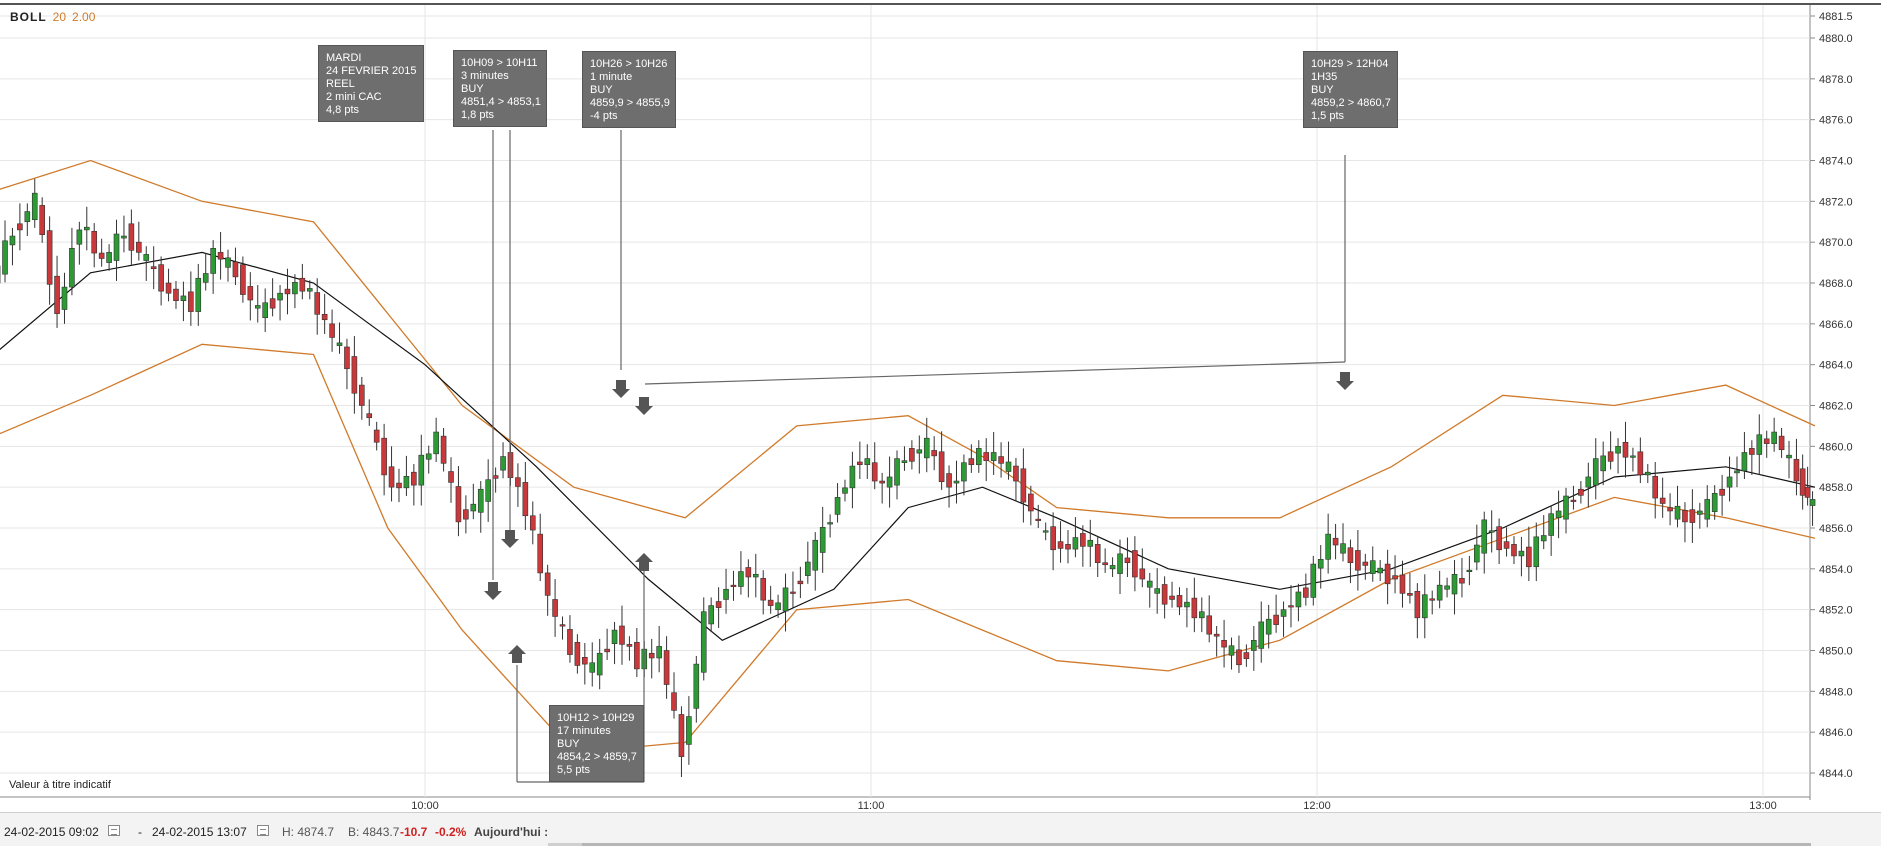  What do you see at coordinates (1836, 243) in the screenshot?
I see `y-tick-label: 4870.0` at bounding box center [1836, 243].